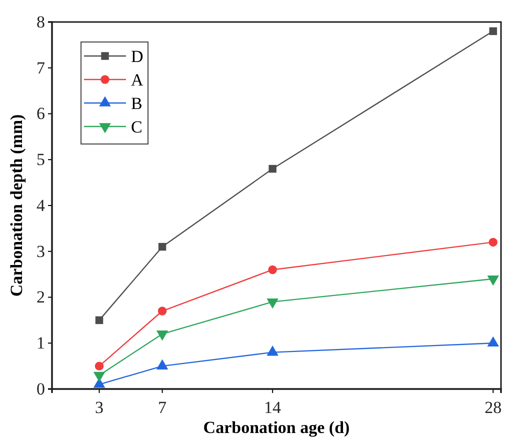  What do you see at coordinates (40, 343) in the screenshot?
I see `y-tick-label: 1` at bounding box center [40, 343].